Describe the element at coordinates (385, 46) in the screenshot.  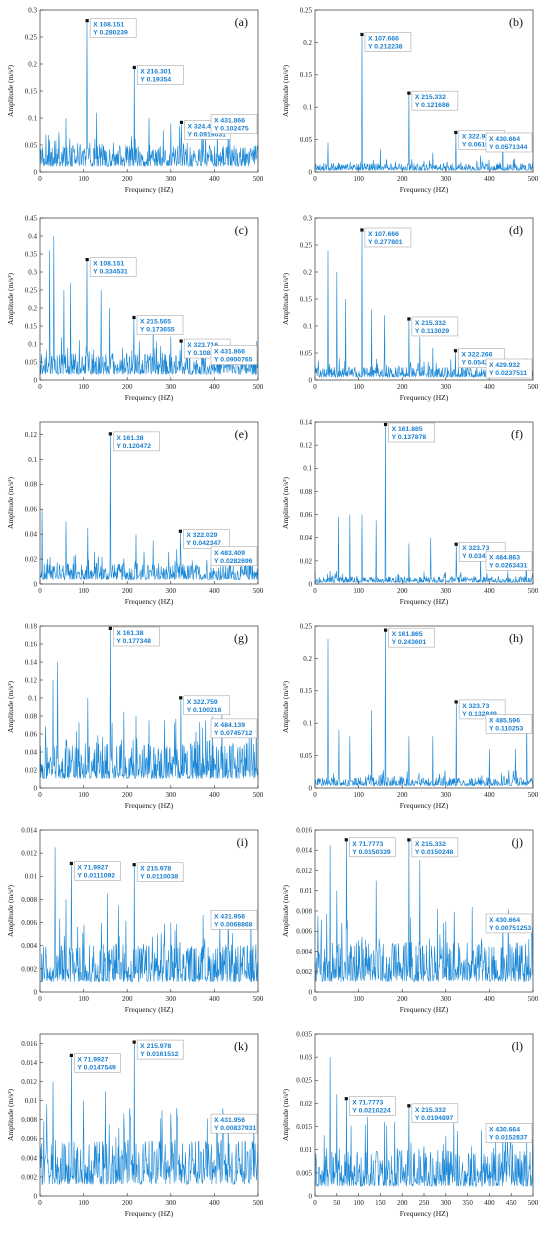
I see `datatip-y: Y 0.212238` at that location.